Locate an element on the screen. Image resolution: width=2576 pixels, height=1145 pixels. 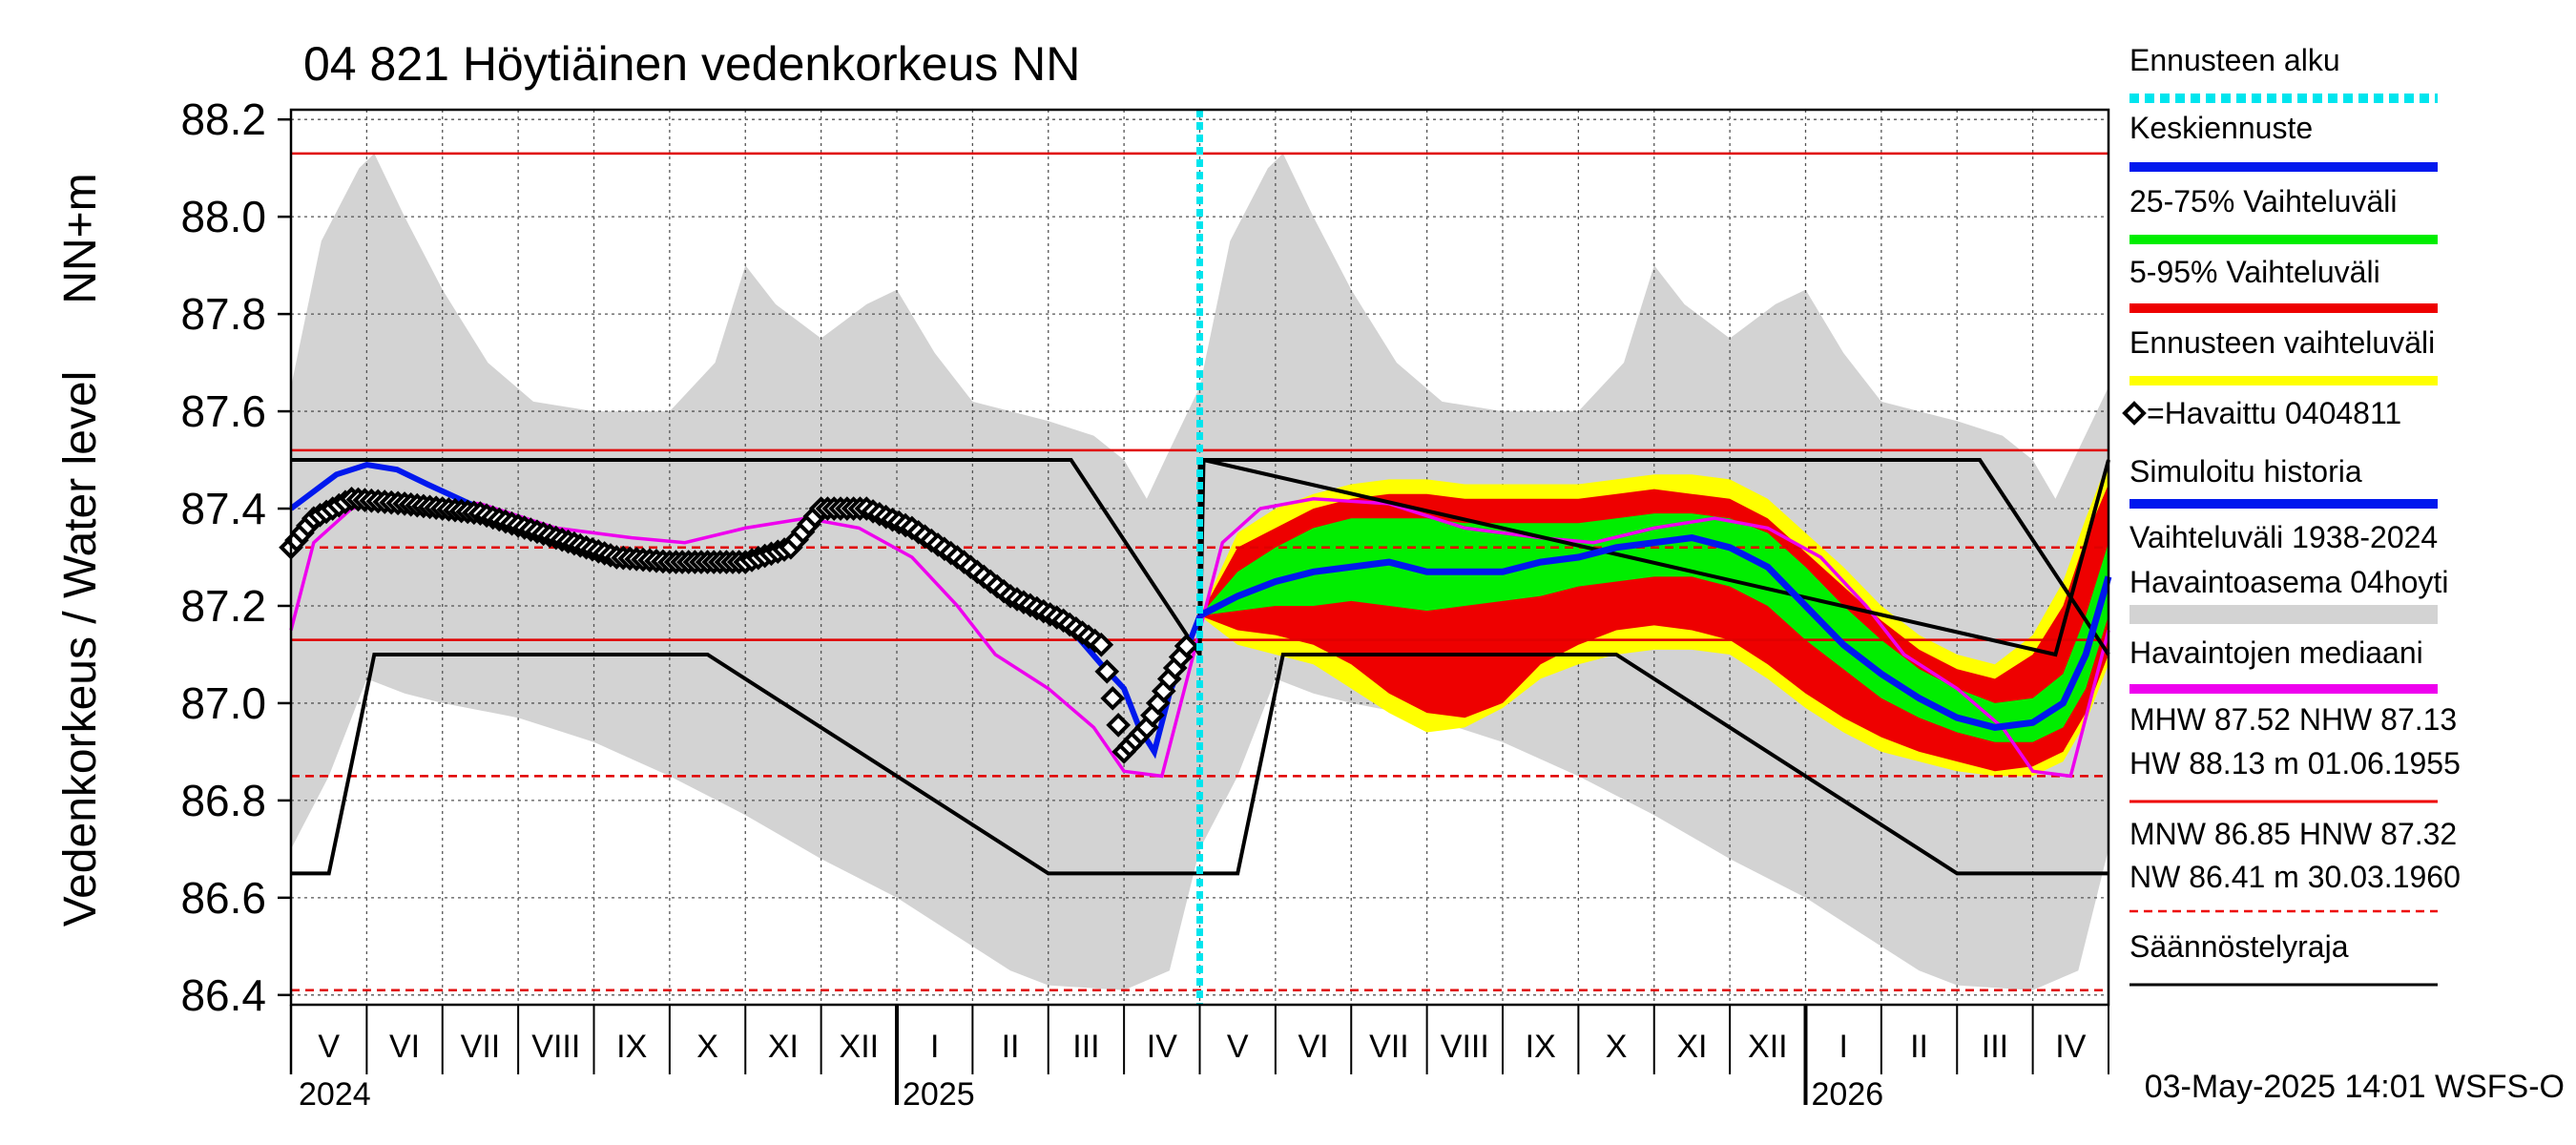
legend-diamond is located at coordinates (2134, 414).